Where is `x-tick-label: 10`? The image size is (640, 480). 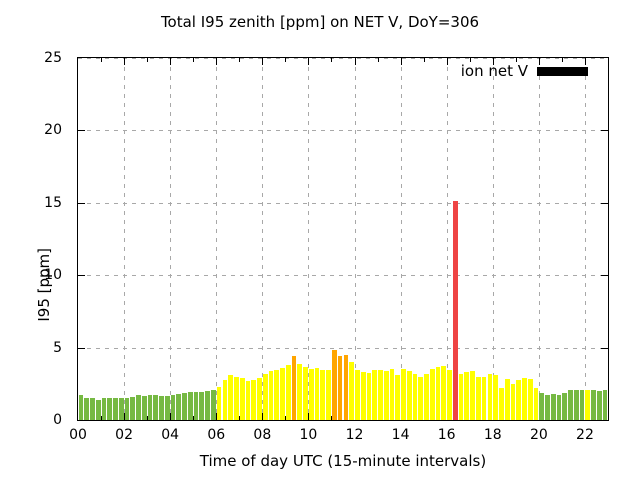
x-tick-label: 10 is located at coordinates (308, 435).